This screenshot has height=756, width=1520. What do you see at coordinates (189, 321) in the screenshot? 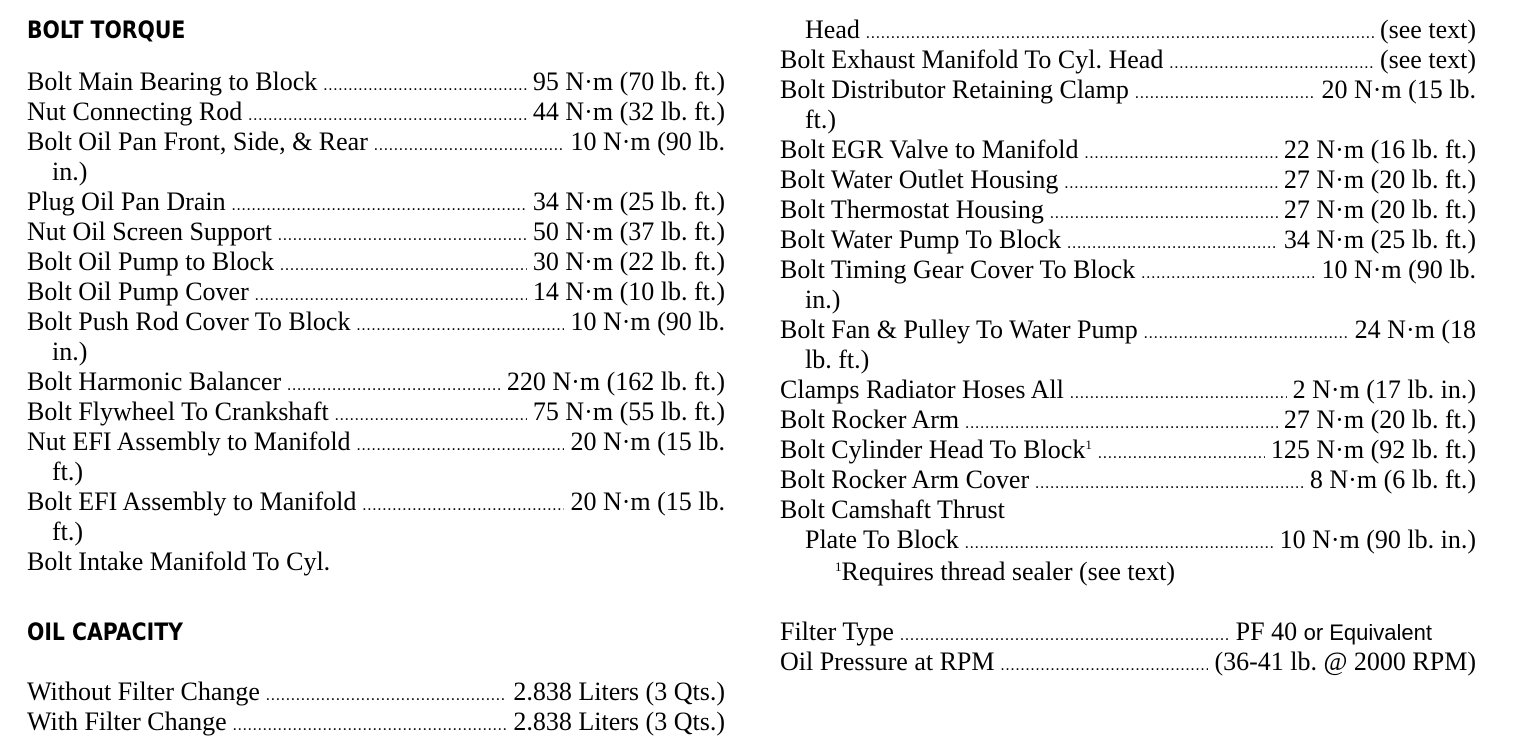
I see `spec-label: Bolt Push Rod Cover To Block` at bounding box center [189, 321].